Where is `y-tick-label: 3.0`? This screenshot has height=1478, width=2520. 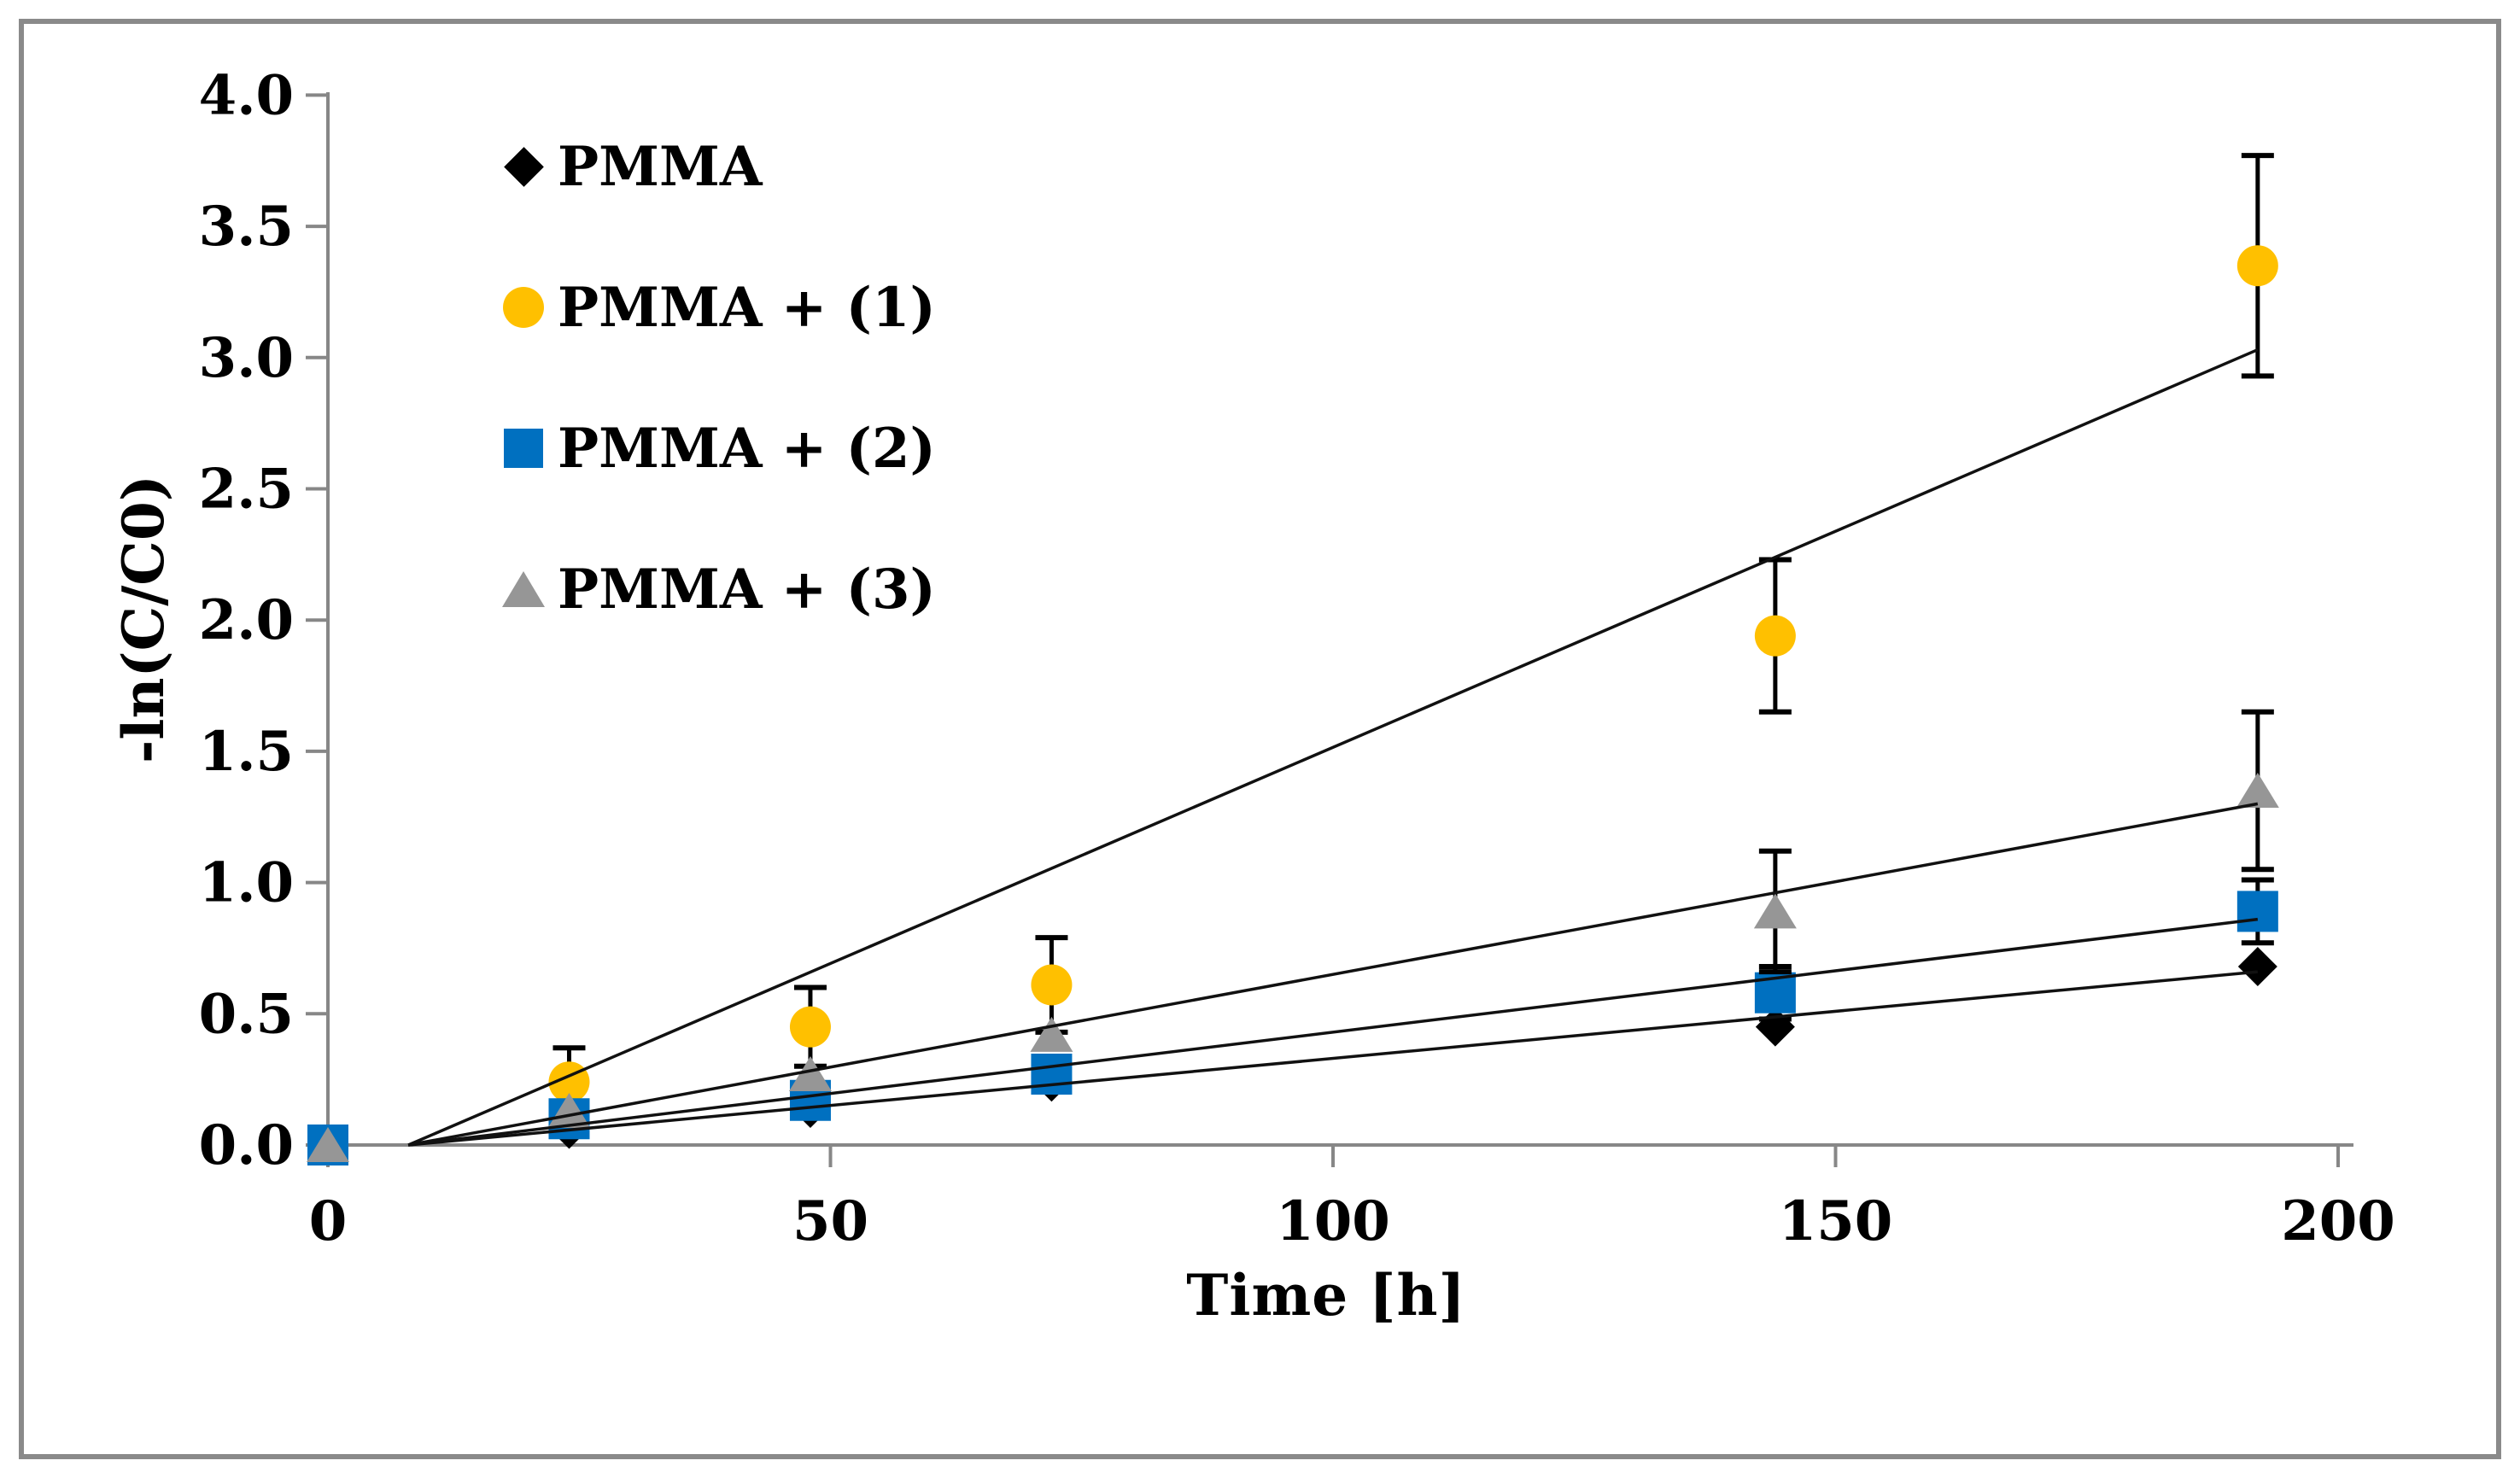
y-tick-label: 3.0 is located at coordinates (247, 358).